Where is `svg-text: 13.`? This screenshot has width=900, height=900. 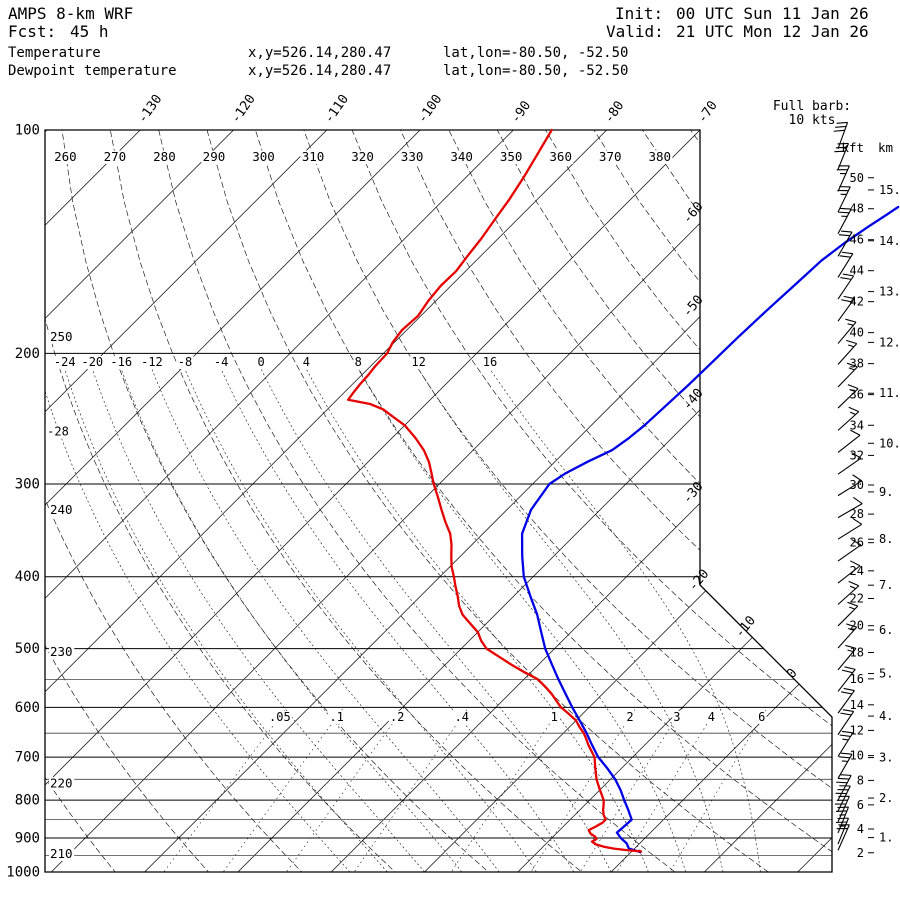 svg-text: 13. is located at coordinates (889, 292).